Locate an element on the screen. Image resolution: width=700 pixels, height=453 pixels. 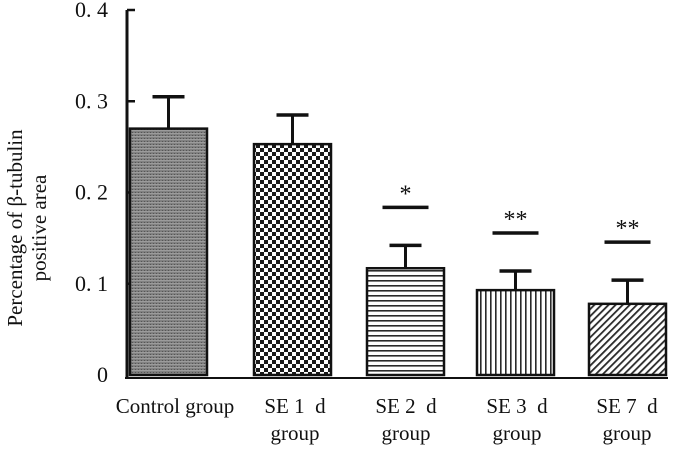
y-tick-label: 0 is located at coordinates (102, 374).